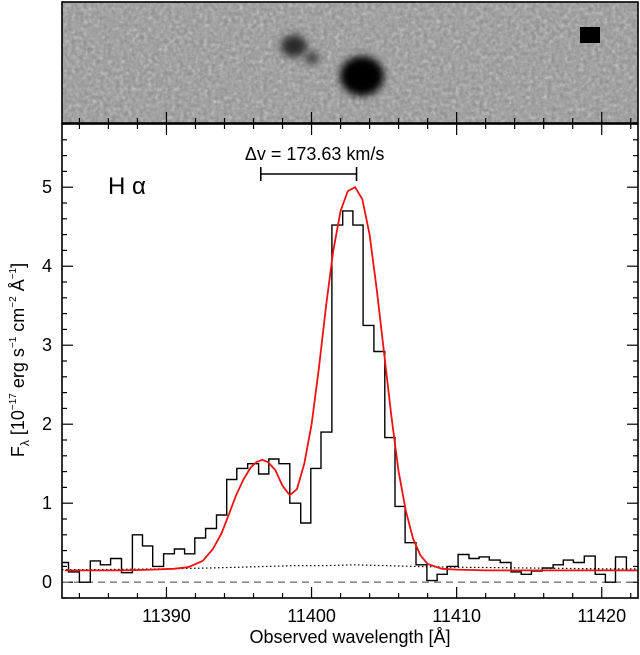 This screenshot has width=640, height=655. I want to click on y-tick-label: 5, so click(47, 187).